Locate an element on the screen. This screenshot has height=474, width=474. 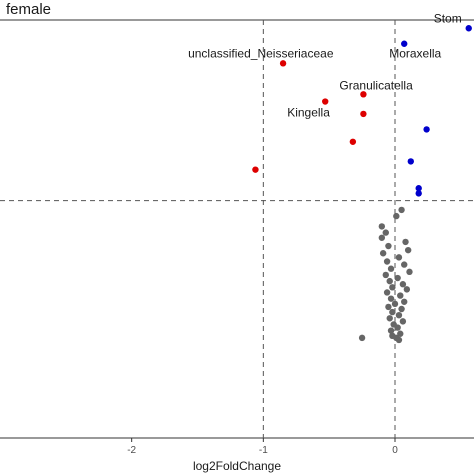
x-tick-label: 0 is located at coordinates (395, 450).